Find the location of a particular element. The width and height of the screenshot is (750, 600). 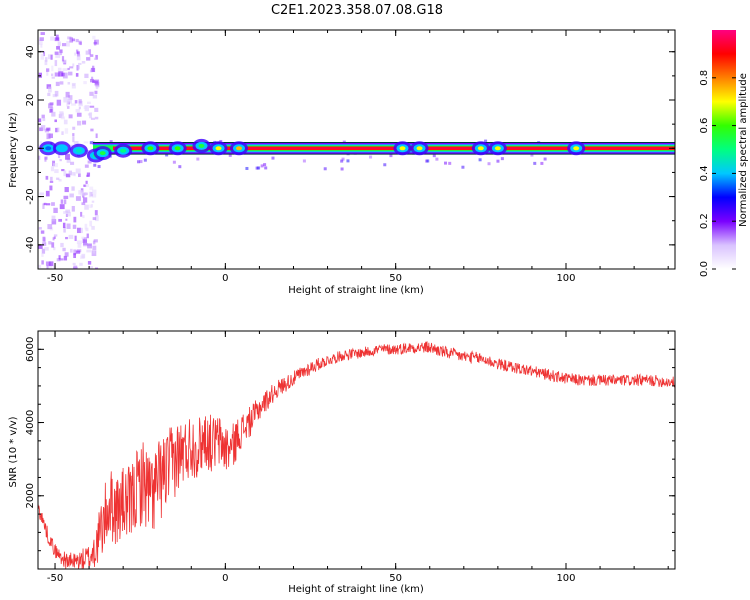

x-tick-label: 50 is located at coordinates (395, 578).